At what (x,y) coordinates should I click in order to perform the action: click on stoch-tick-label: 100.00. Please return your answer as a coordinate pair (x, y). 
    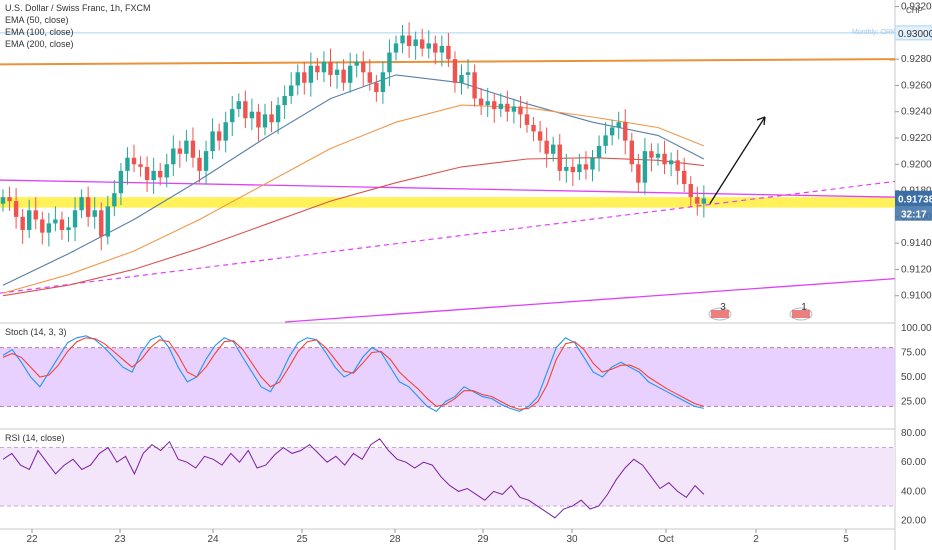
    Looking at the image, I should click on (916, 328).